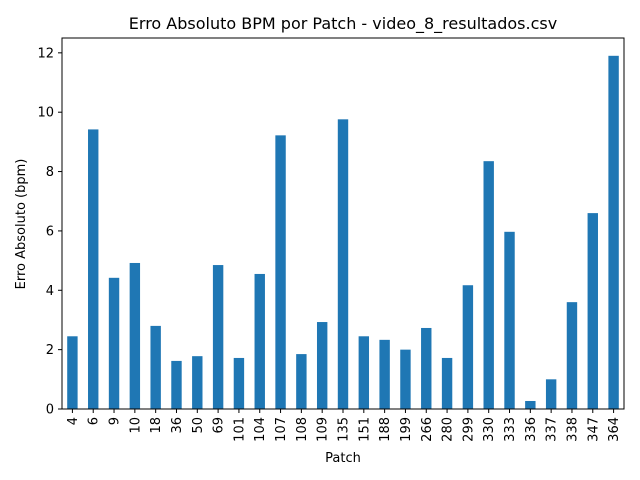 The height and width of the screenshot is (480, 640). Describe the element at coordinates (552, 429) in the screenshot. I see `x-tick-label-337: 337` at that location.